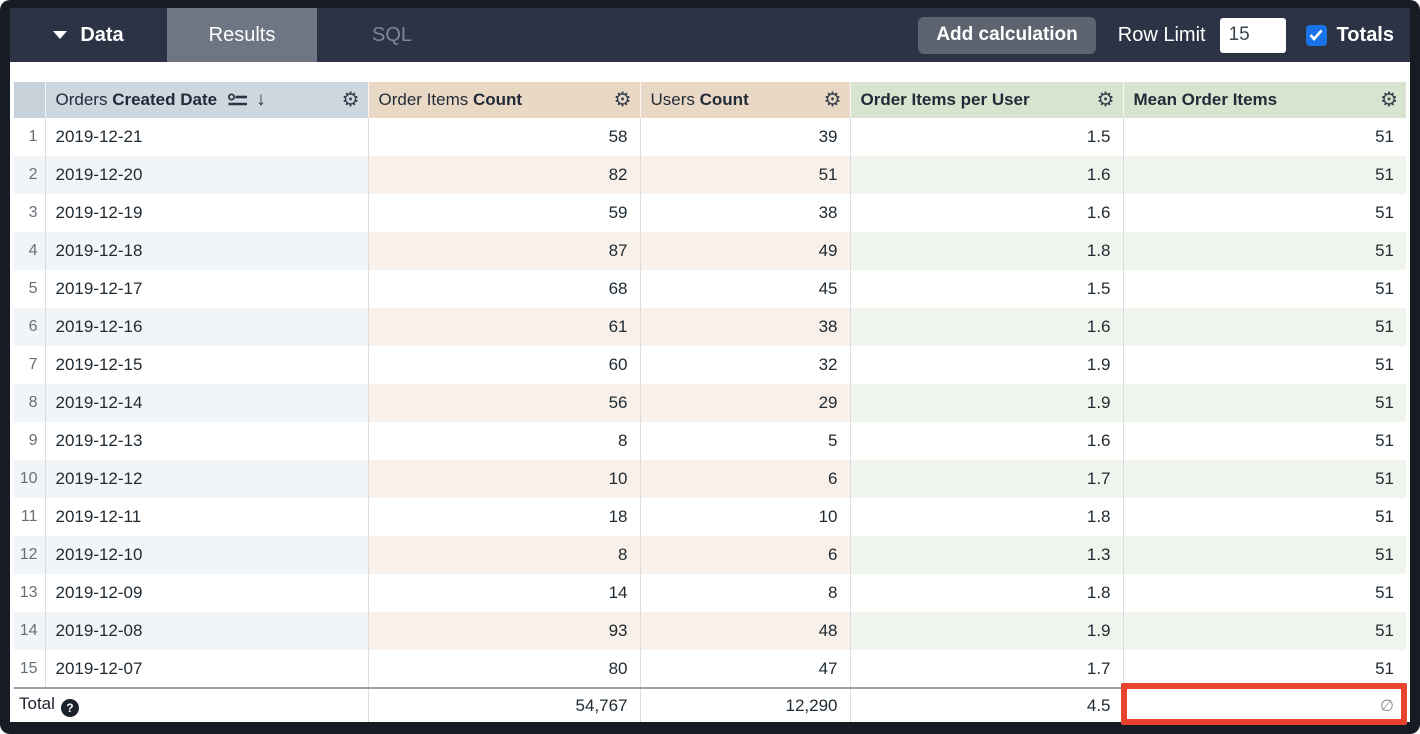 The height and width of the screenshot is (734, 1420). Describe the element at coordinates (207, 100) in the screenshot. I see `column-header-orders-created-date: Orders Created Date ↓ ⚙` at that location.